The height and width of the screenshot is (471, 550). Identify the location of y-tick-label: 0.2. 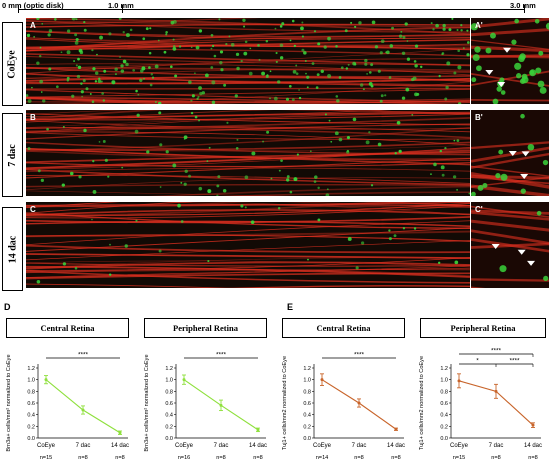
(31, 427).